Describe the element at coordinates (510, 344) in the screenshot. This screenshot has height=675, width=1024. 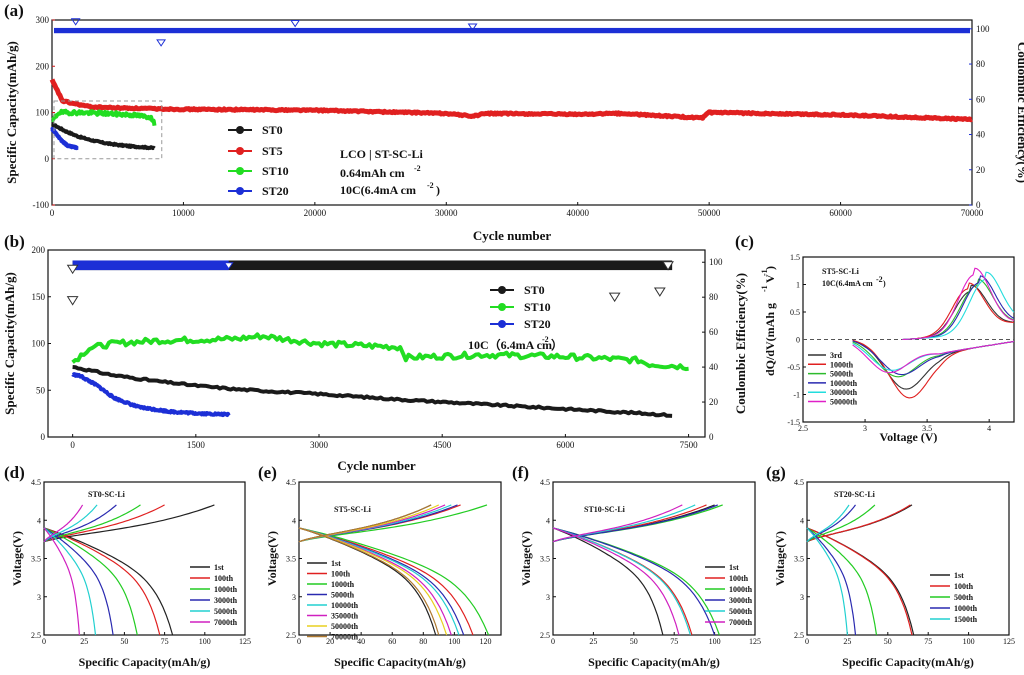
I see `annotation: 10C（6.4mA cm` at that location.